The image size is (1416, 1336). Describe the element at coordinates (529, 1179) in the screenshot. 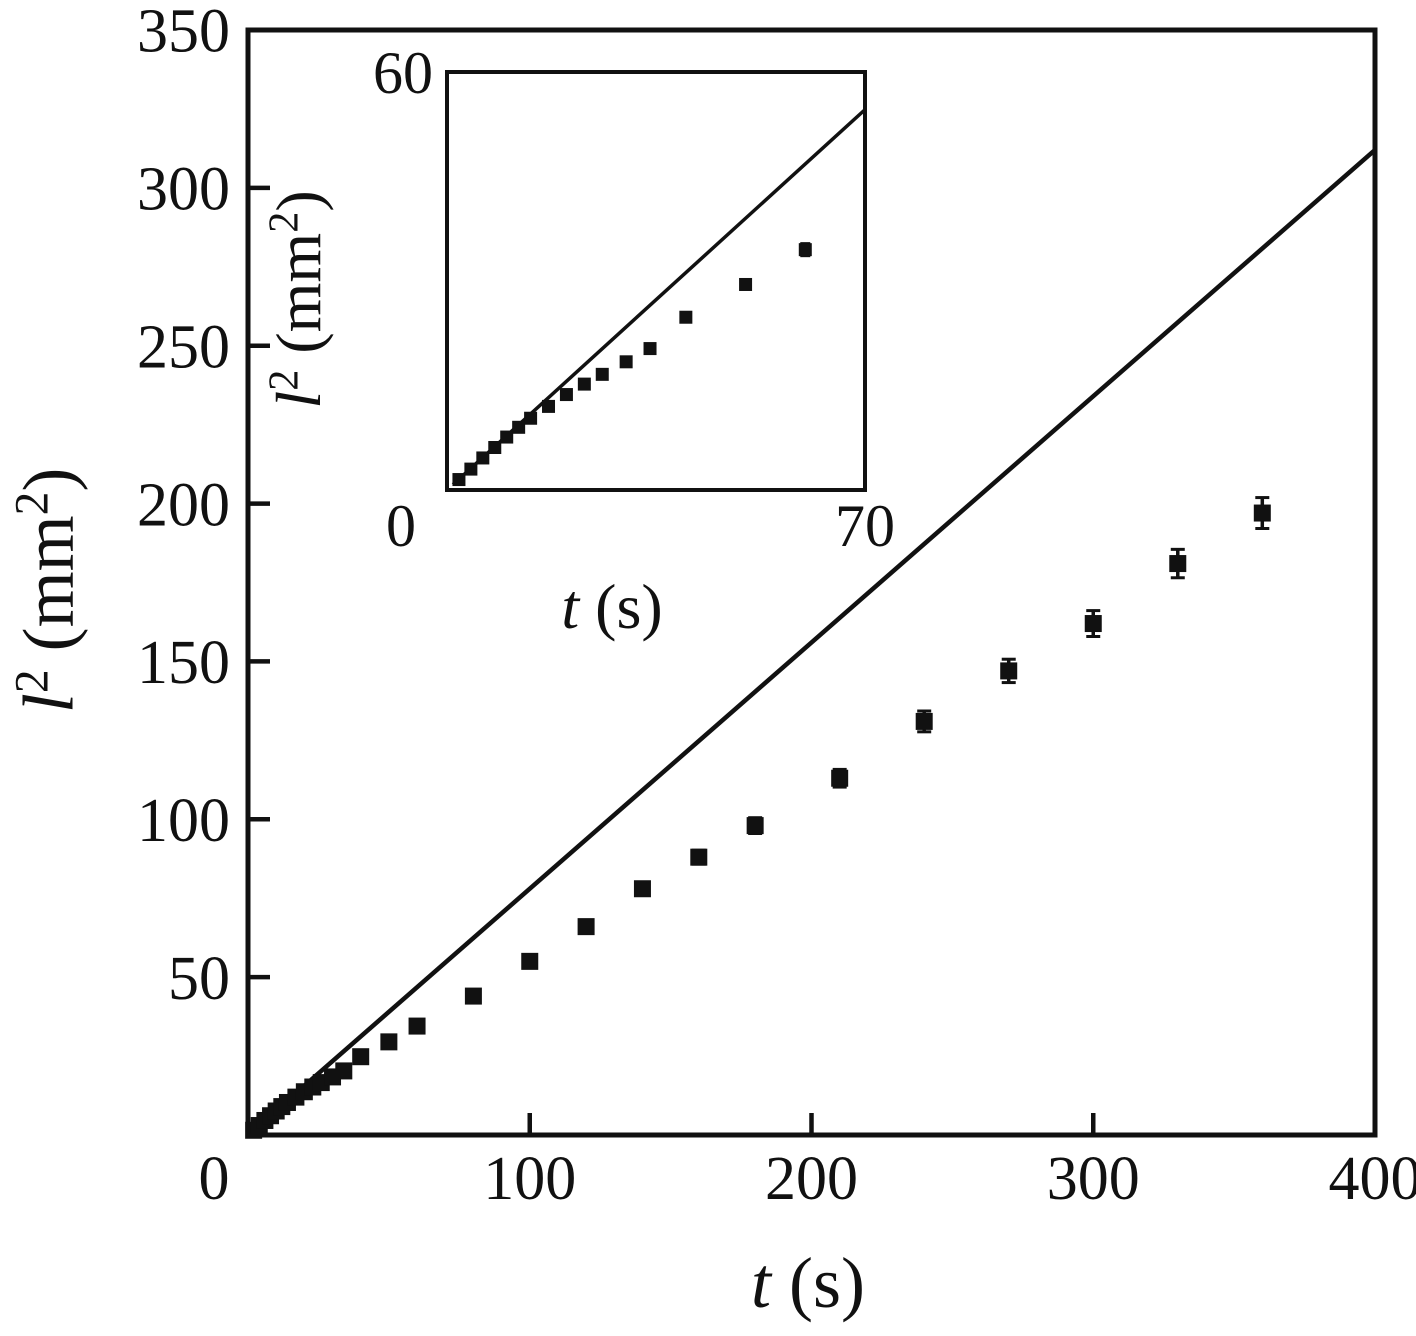

I see `main-x-tick-label: 100` at that location.